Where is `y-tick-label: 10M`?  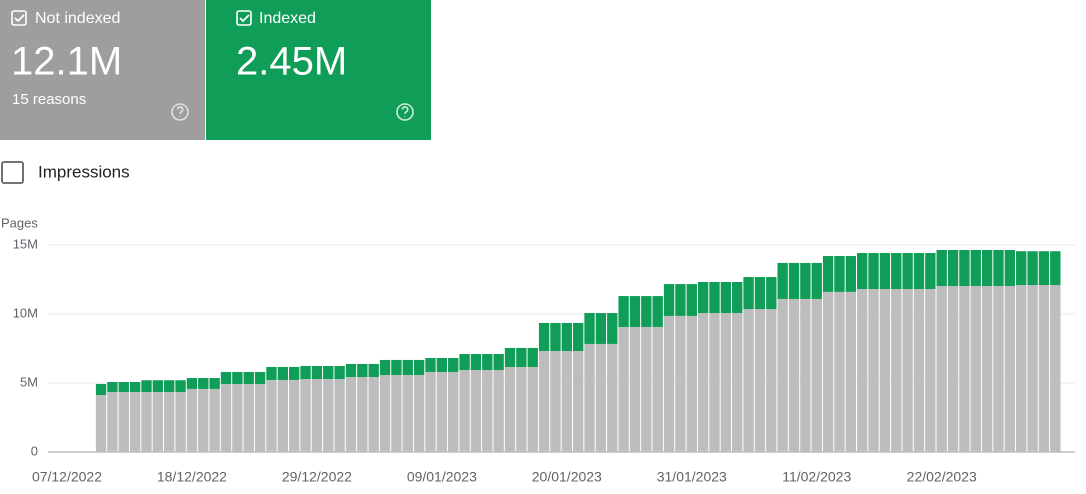
y-tick-label: 10M is located at coordinates (25, 312).